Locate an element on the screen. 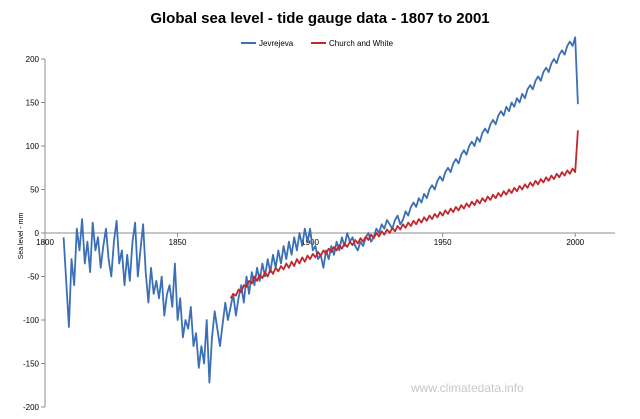 The image size is (640, 419). y-axis-ticks: -200 -150 -100 -50 0 50 100 150 200 is located at coordinates (34, 233).